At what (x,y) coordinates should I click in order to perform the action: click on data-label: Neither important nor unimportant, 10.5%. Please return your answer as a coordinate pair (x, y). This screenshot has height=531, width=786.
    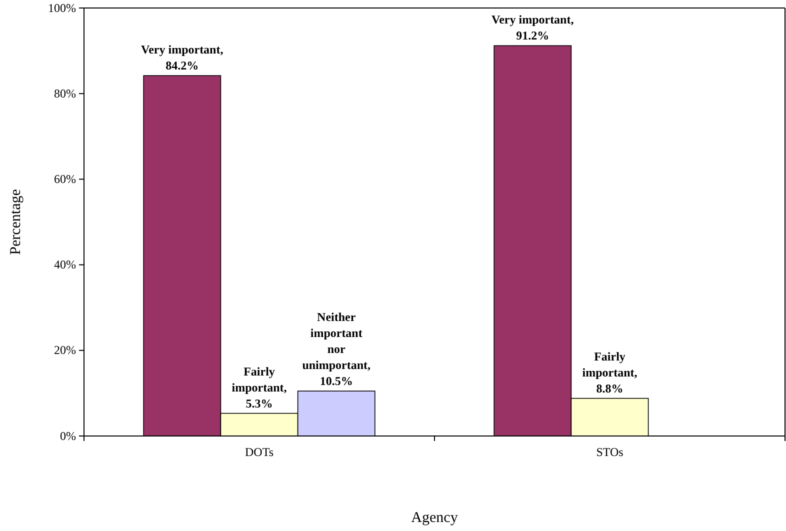
    Looking at the image, I should click on (336, 349).